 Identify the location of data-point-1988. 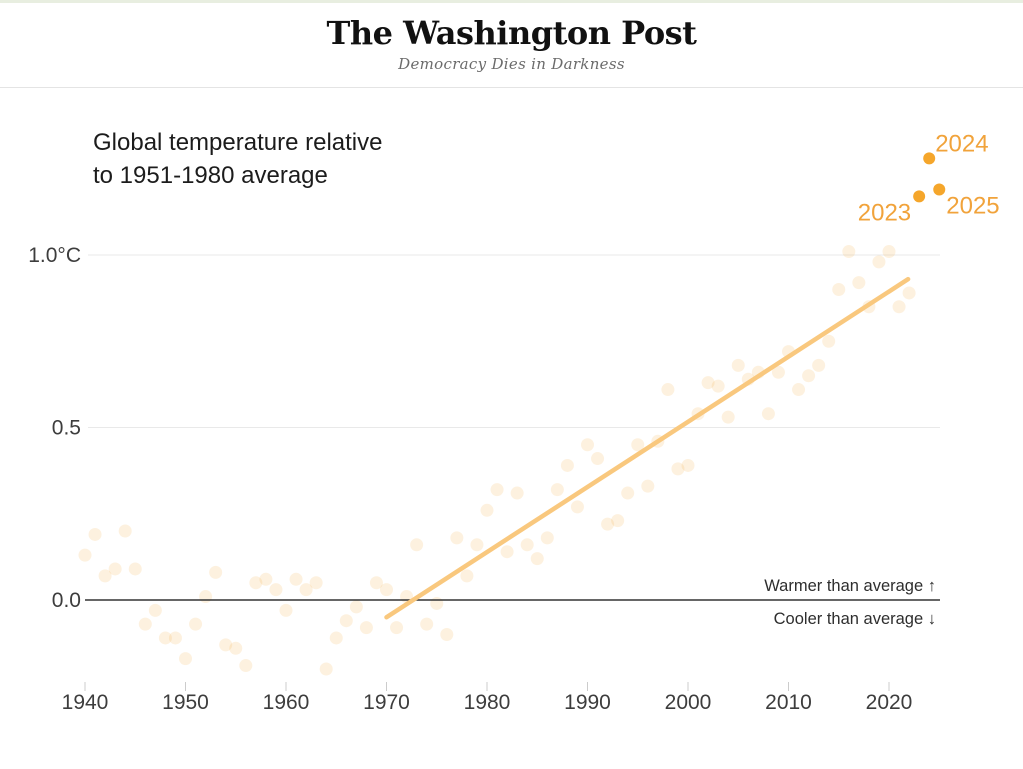
(567, 465).